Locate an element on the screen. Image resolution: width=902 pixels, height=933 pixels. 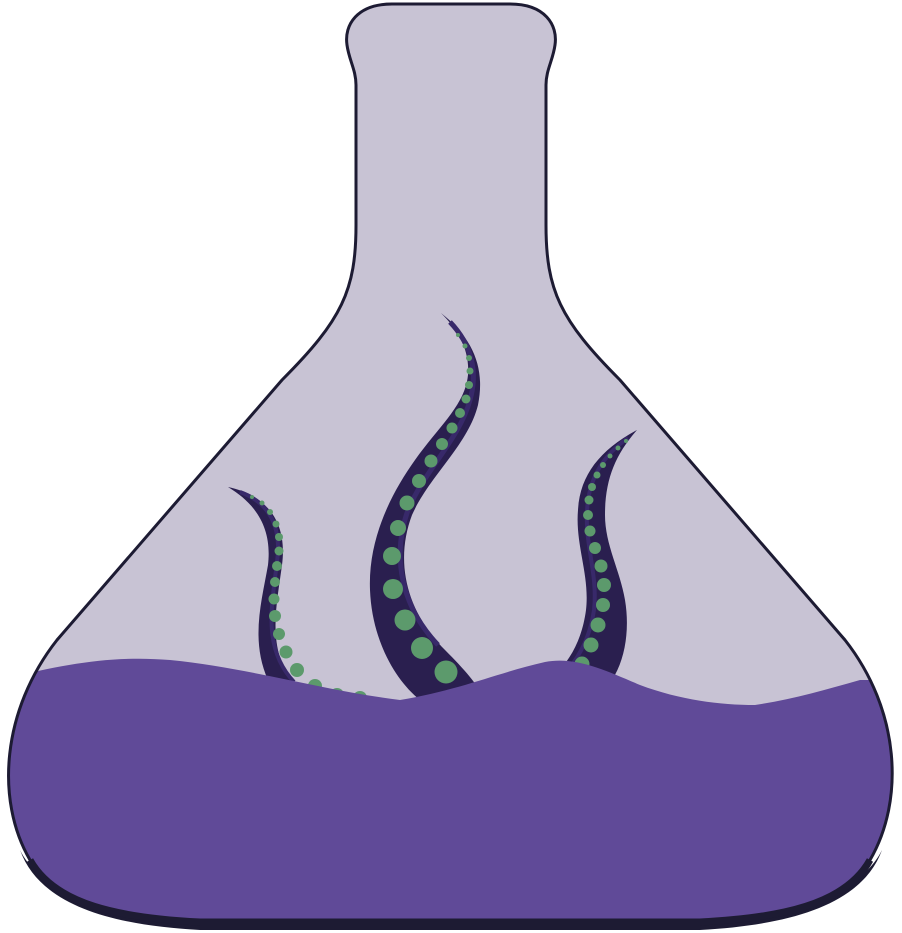
center-tentacle-suckers is located at coordinates (428, 508).